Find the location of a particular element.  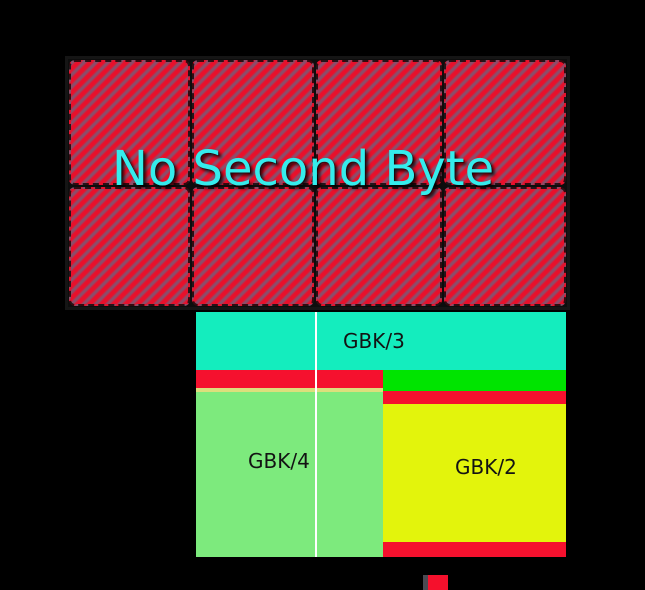

no-second-byte-label: No Second Byte is located at coordinates (303, 169).